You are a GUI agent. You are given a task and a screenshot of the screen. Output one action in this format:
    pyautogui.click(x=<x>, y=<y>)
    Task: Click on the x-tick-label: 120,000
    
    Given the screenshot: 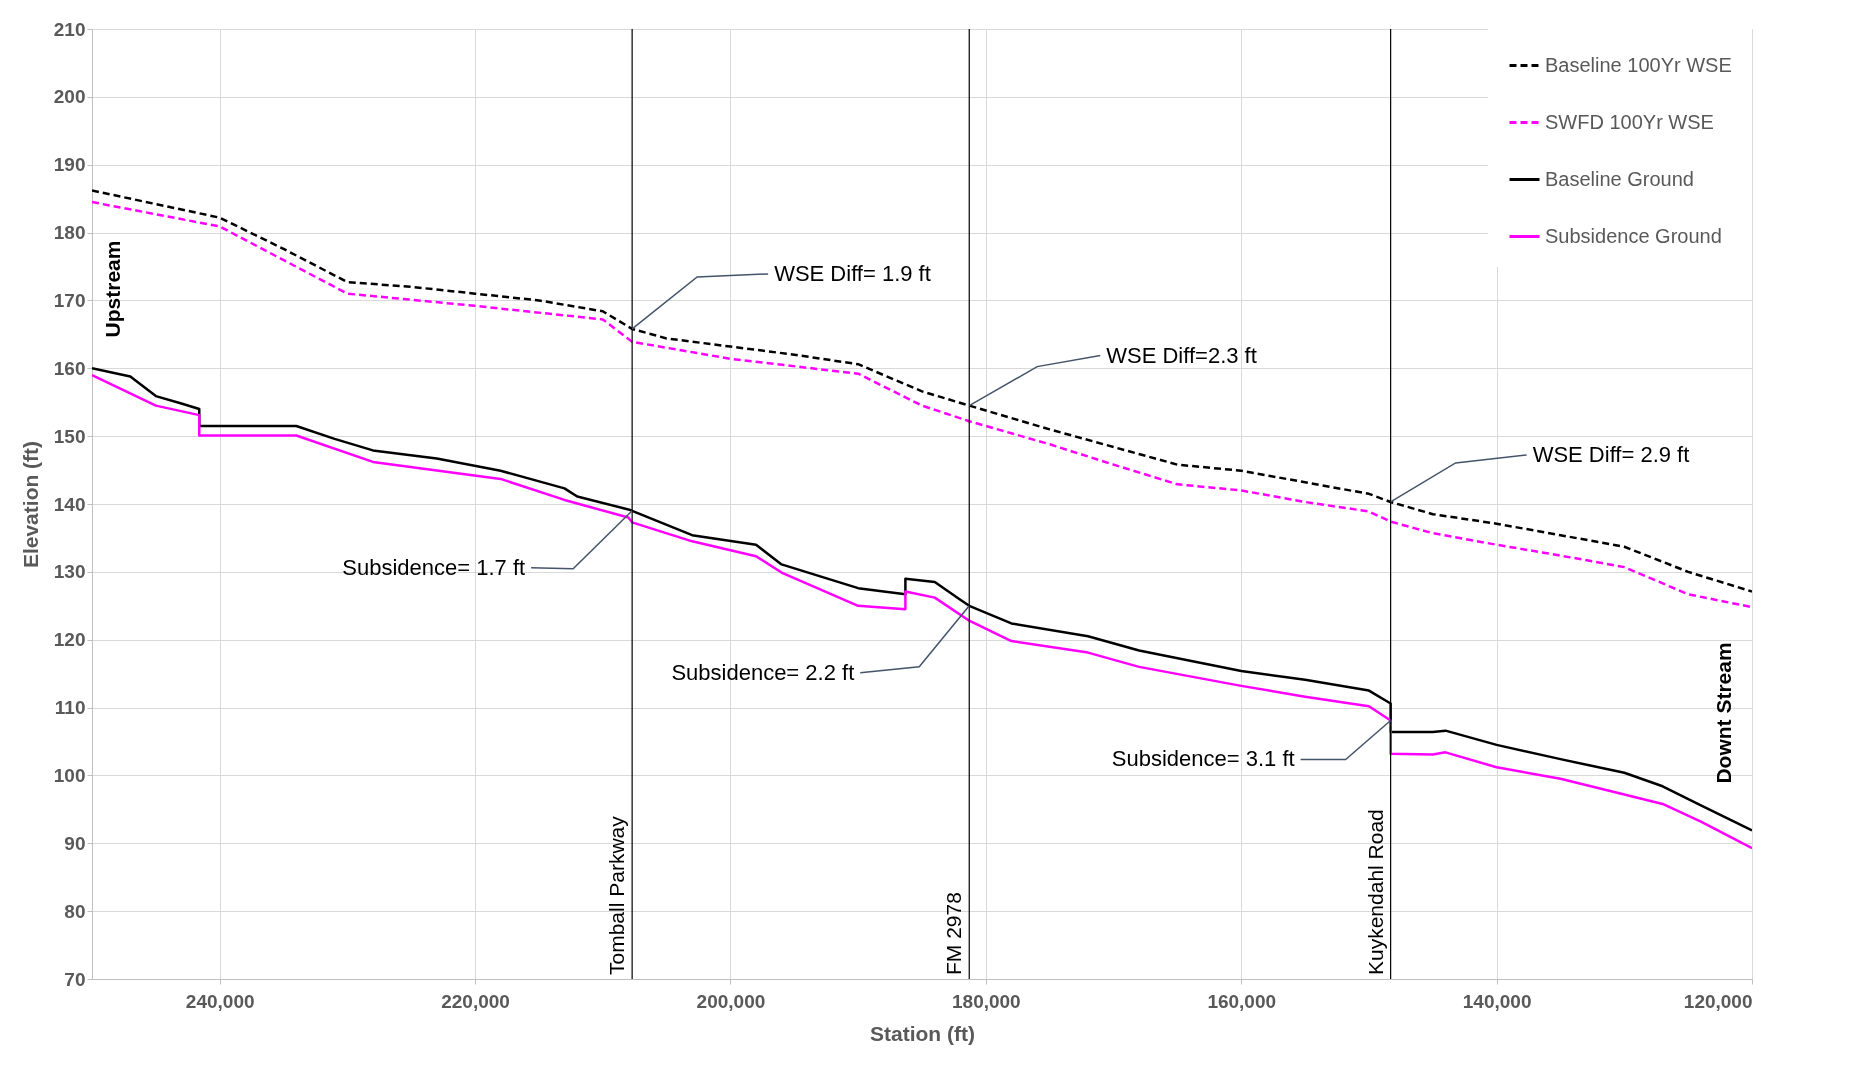 What is the action you would take?
    pyautogui.click(x=1718, y=1001)
    